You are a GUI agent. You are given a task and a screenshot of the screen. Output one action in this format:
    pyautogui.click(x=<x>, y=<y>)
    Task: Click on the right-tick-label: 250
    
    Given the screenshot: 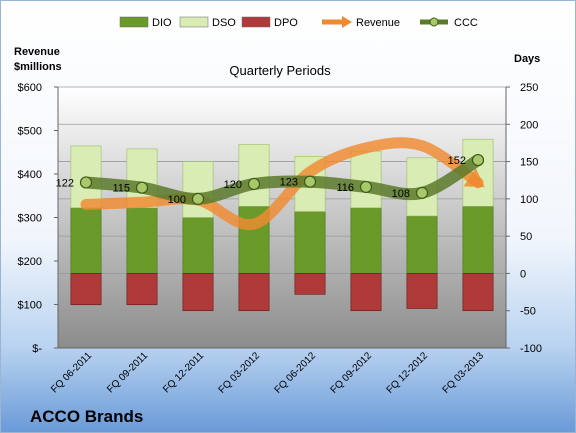 What is the action you would take?
    pyautogui.click(x=529, y=88)
    